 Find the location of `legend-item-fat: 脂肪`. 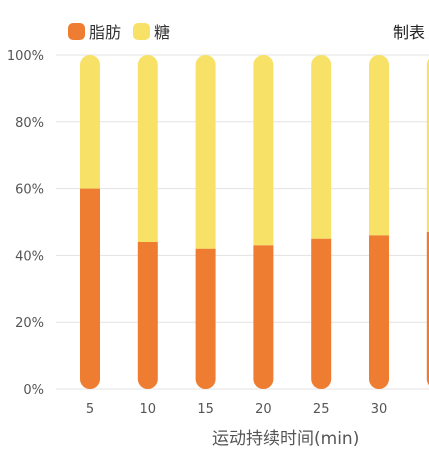

legend-item-fat: 脂肪 is located at coordinates (94, 31).